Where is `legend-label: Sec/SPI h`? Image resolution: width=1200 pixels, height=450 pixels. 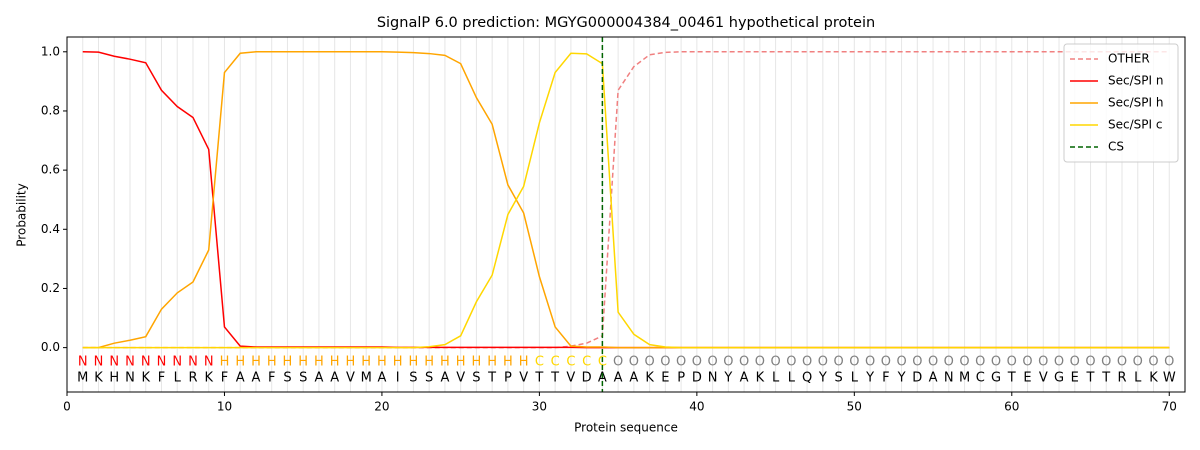 legend-label: Sec/SPI h is located at coordinates (1135, 103).